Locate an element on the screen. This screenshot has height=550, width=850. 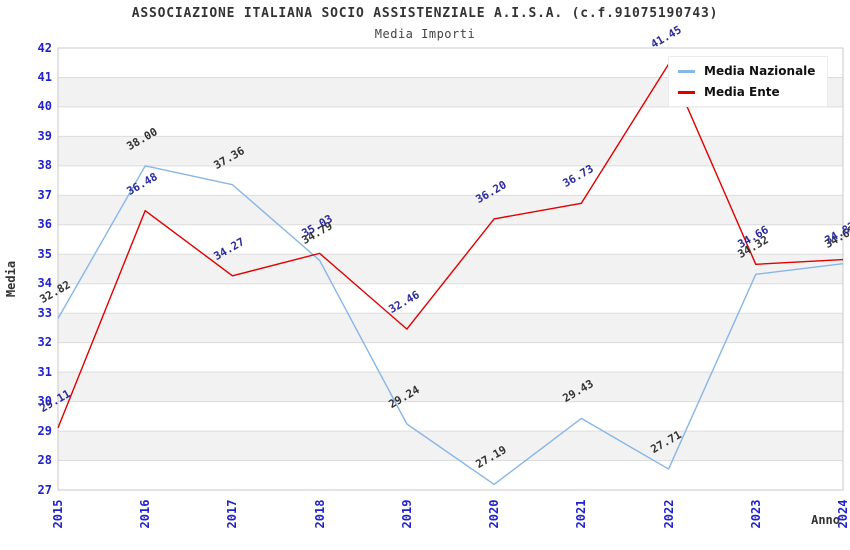
x-tick-label: 2019 is located at coordinates (406, 514).